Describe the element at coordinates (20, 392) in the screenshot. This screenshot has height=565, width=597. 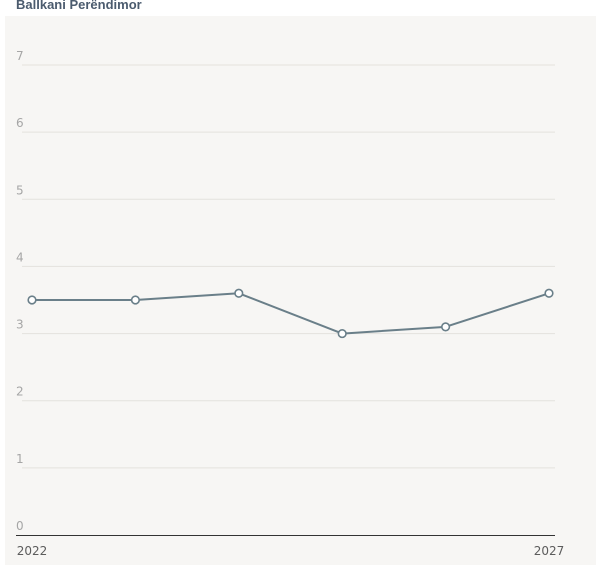
I see `y-tick-label-2: 2` at that location.